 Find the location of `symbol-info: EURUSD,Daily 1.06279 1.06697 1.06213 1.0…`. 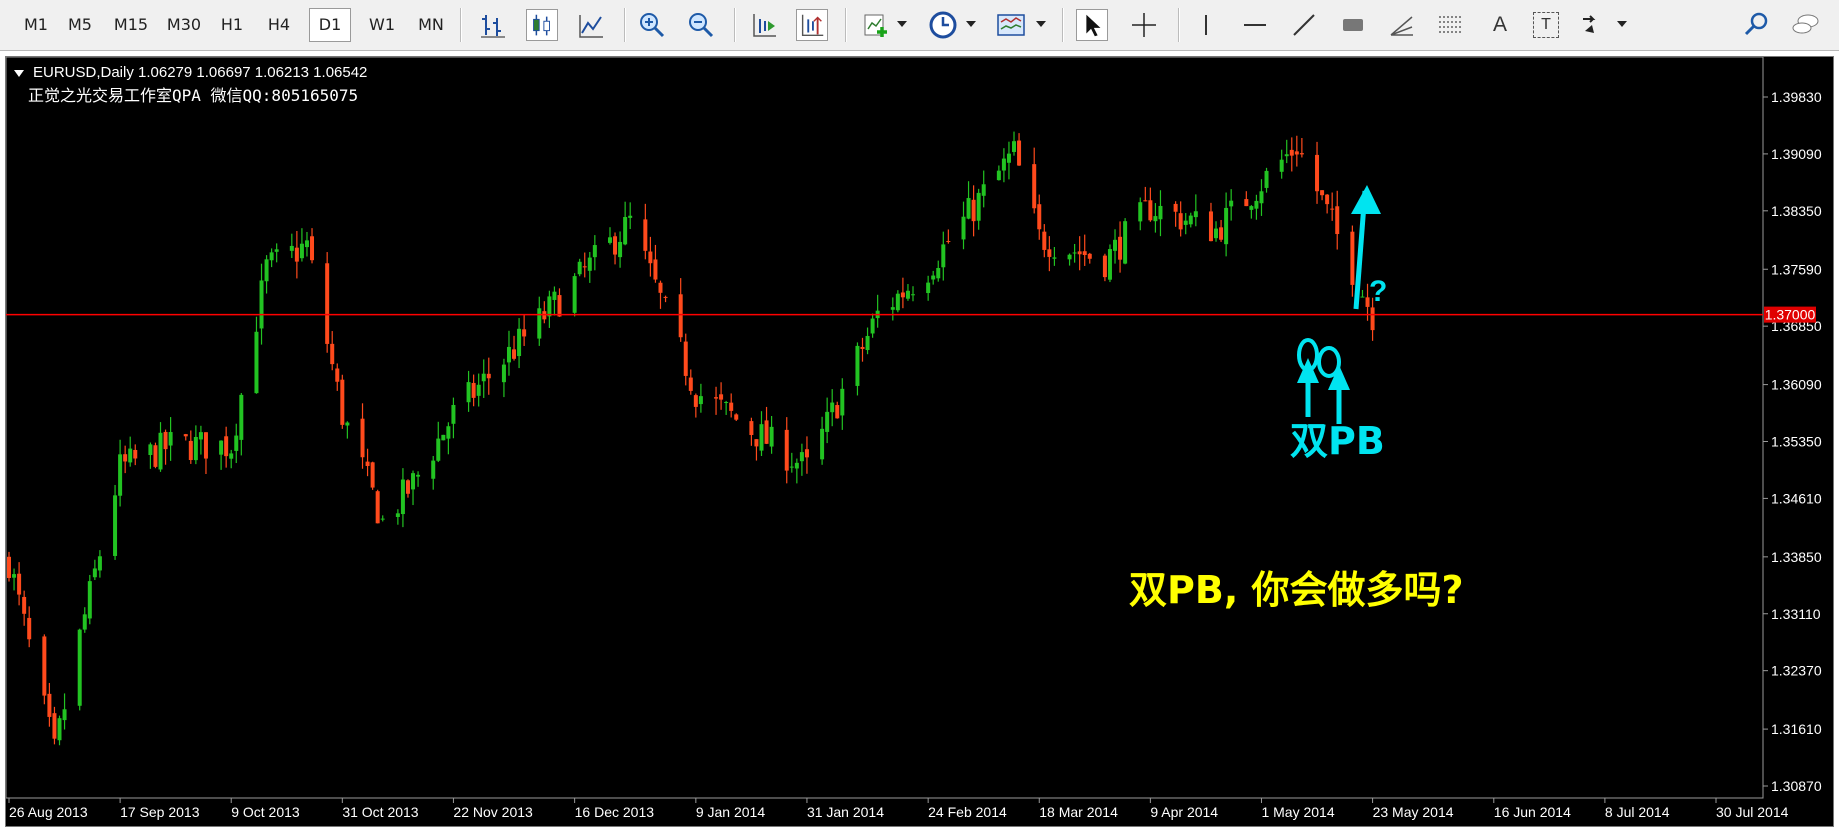

symbol-info: EURUSD,Daily 1.06279 1.06697 1.06213 1.0… is located at coordinates (200, 72).